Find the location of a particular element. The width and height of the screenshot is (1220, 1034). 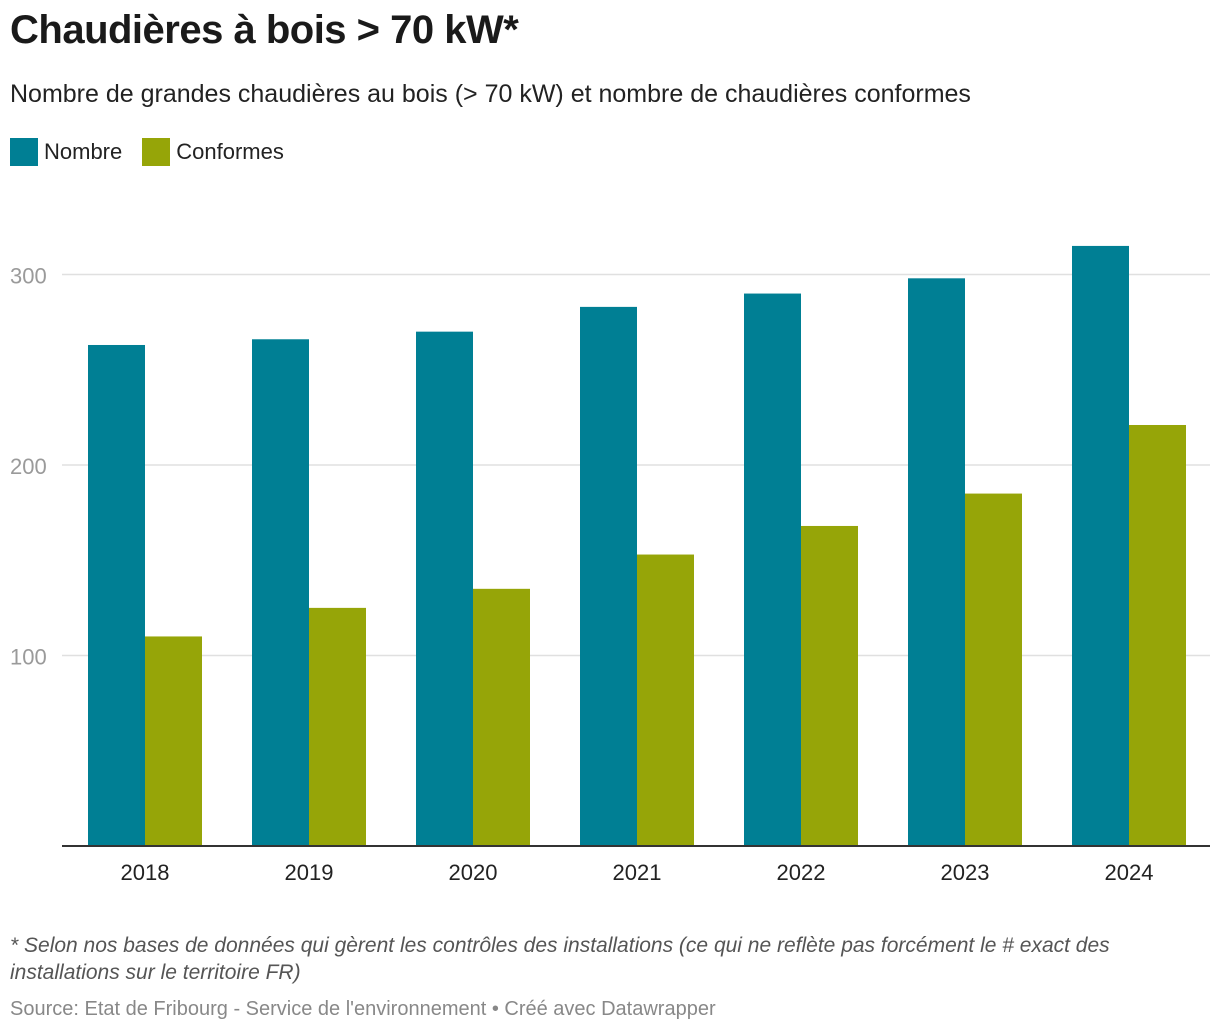

bar-conformes-2021 is located at coordinates (665, 700).